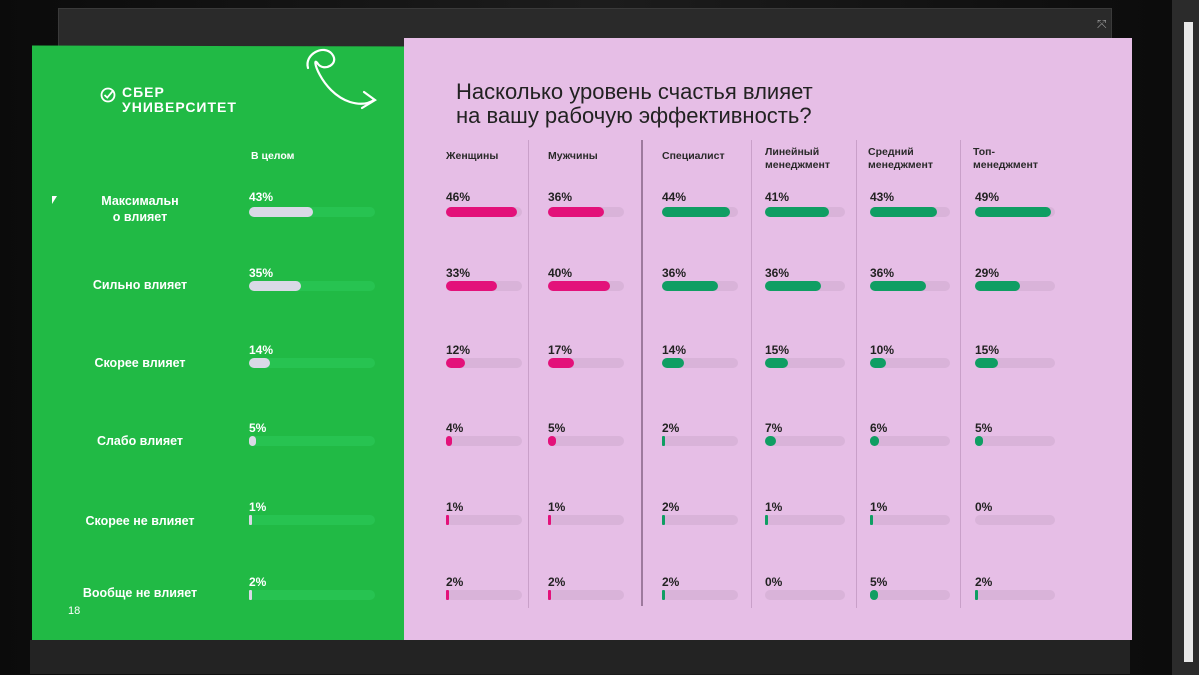 Image resolution: width=1199 pixels, height=675 pixels. I want to click on column-header: Мужчины, so click(573, 156).